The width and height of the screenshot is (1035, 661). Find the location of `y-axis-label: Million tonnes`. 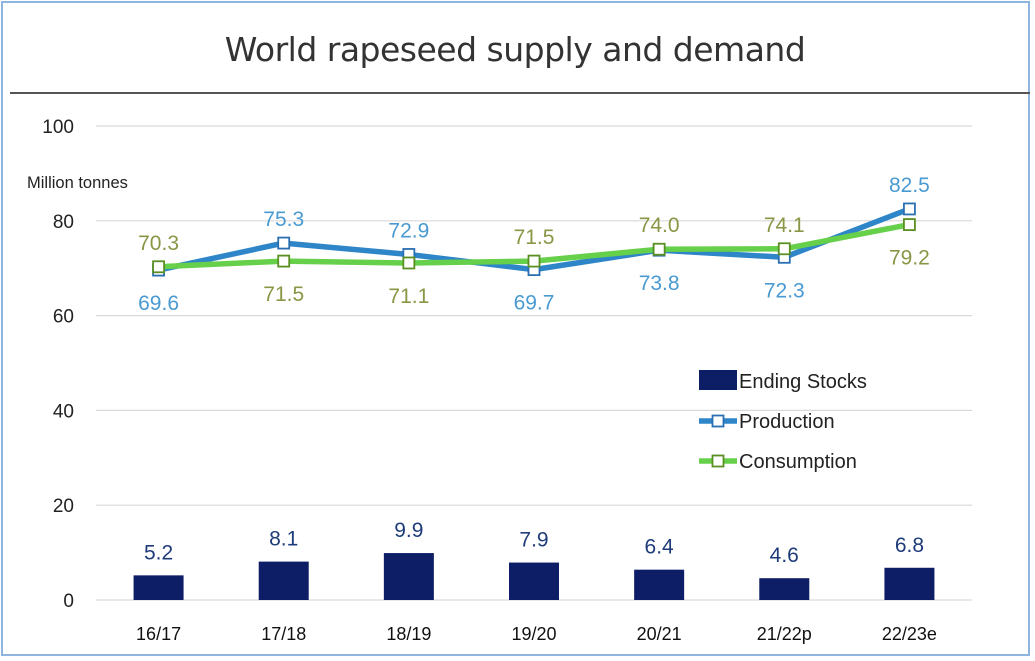

y-axis-label: Million tonnes is located at coordinates (77, 183).